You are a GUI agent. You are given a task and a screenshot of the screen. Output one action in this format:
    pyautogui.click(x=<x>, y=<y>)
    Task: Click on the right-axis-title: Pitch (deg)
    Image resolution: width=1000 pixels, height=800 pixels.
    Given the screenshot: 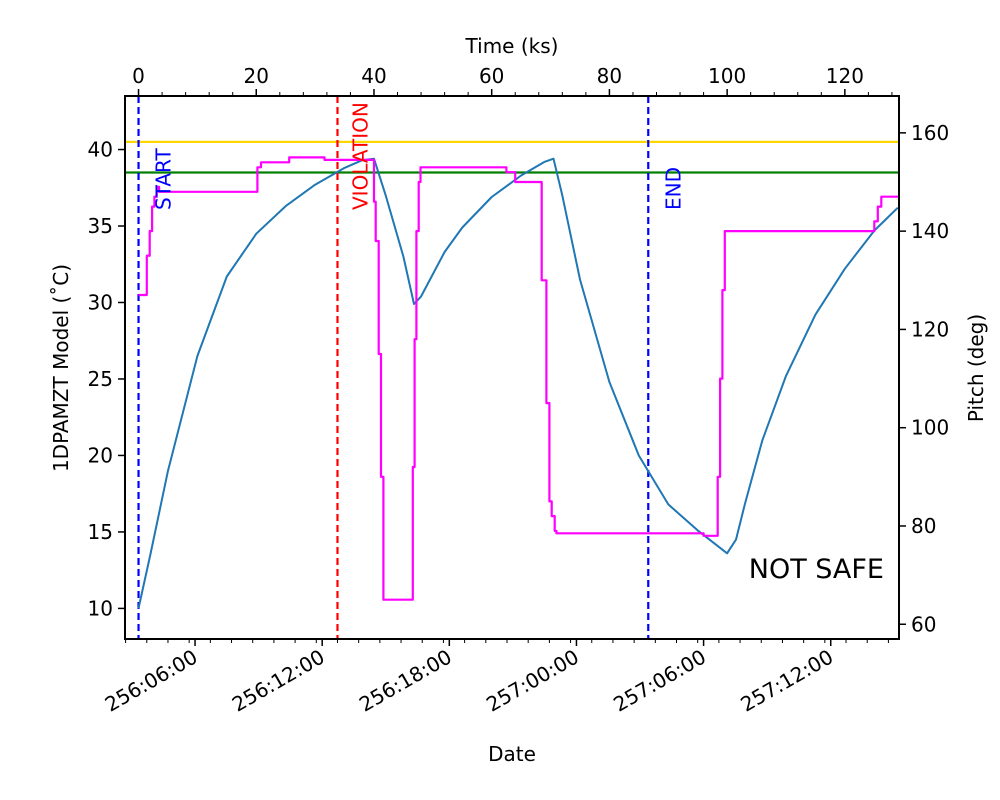 What is the action you would take?
    pyautogui.click(x=976, y=368)
    